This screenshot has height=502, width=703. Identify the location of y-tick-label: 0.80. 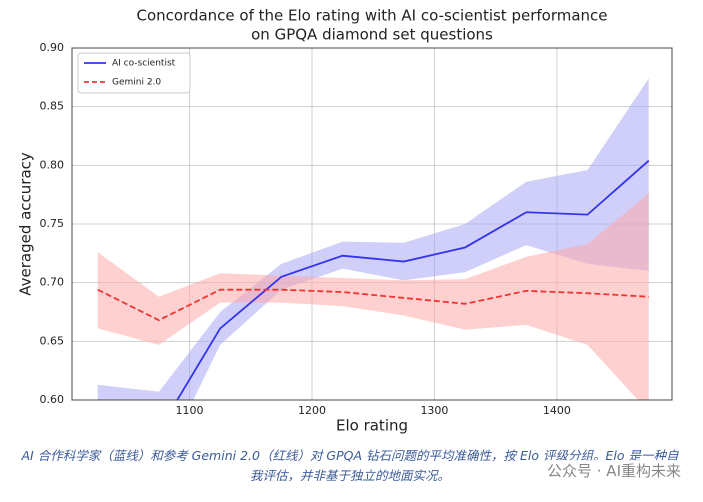
(52, 164).